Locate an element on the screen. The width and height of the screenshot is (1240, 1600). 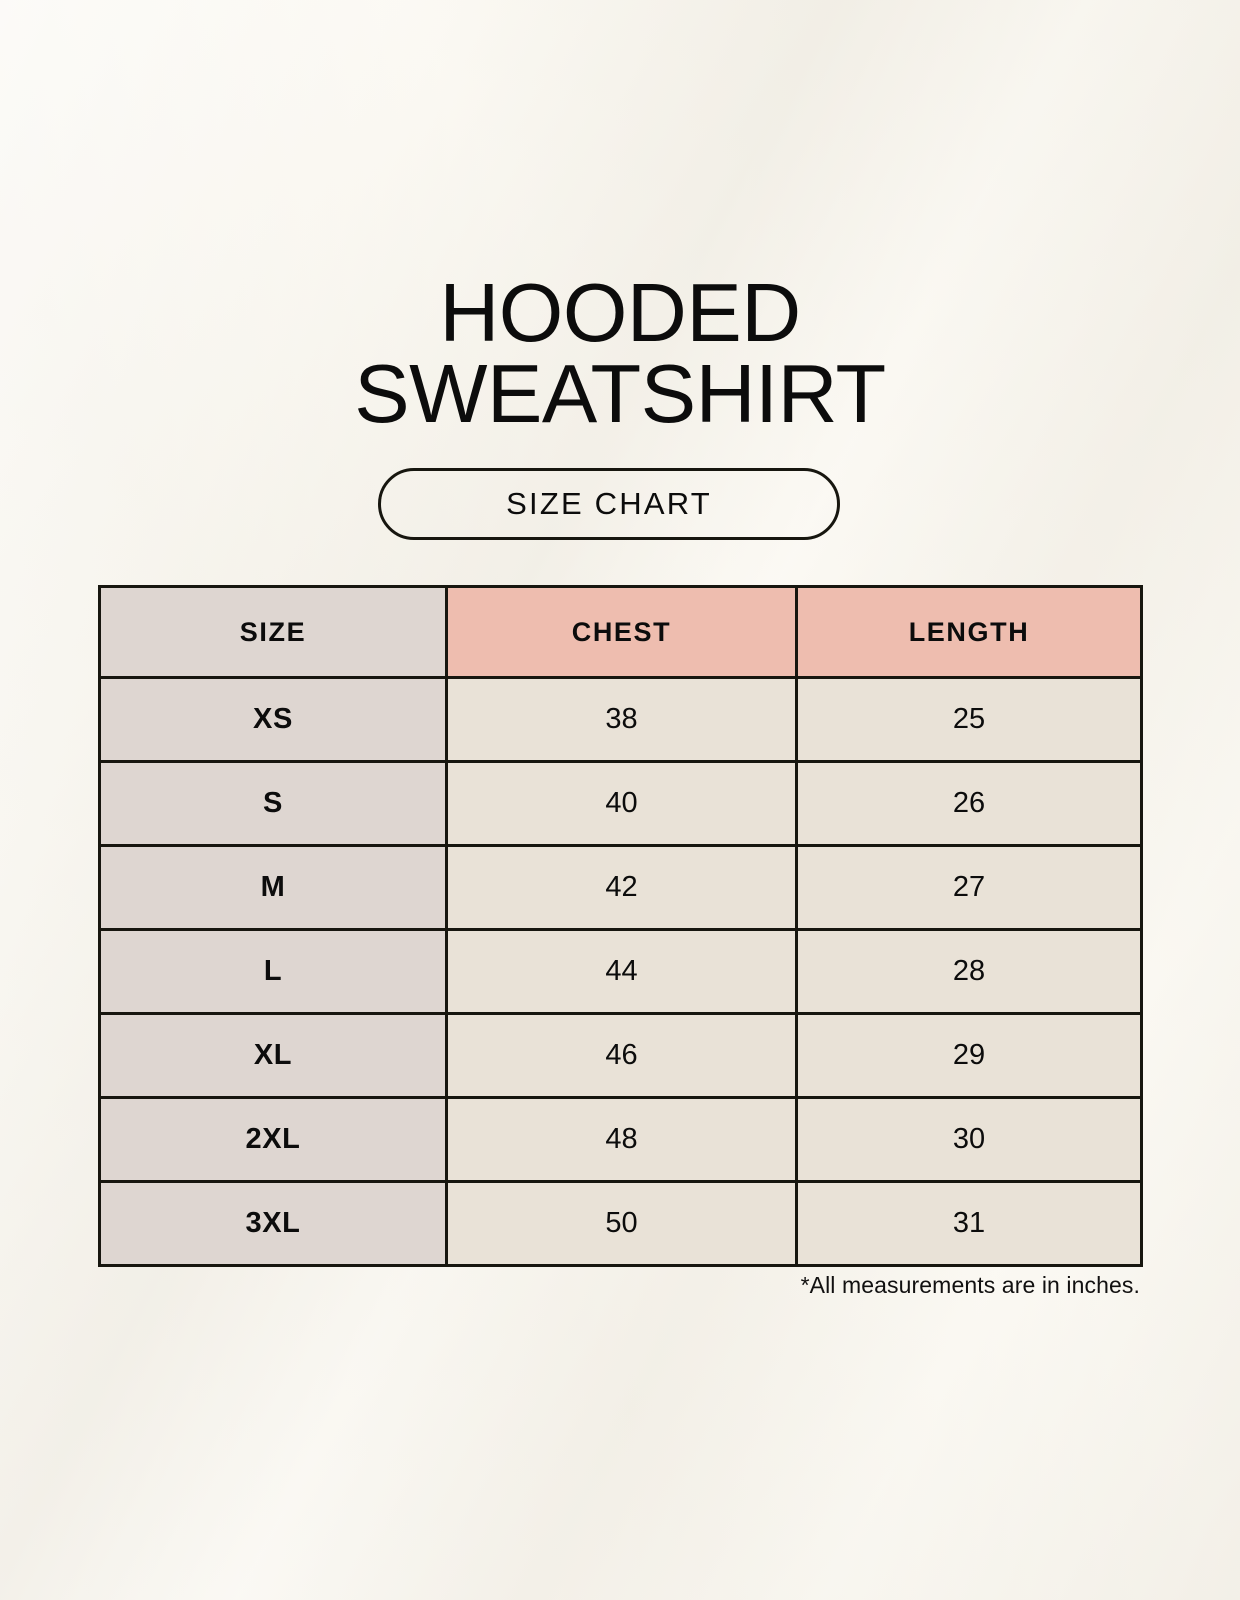
cell-chest: 46 is located at coordinates (621, 1055).